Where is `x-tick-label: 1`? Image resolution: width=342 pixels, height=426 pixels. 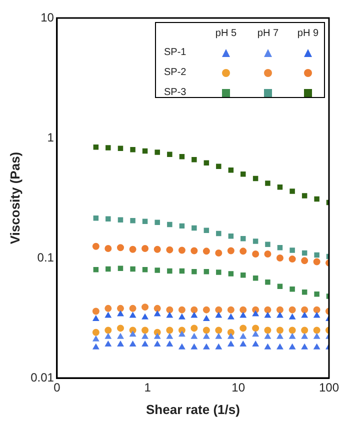 x-tick-label: 1 is located at coordinates (148, 387).